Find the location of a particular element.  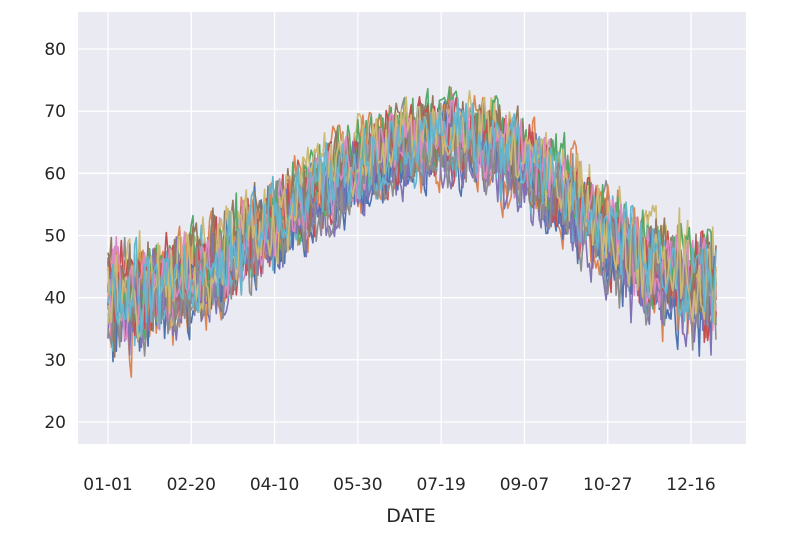

y-tick-label: 30 is located at coordinates (55, 361).